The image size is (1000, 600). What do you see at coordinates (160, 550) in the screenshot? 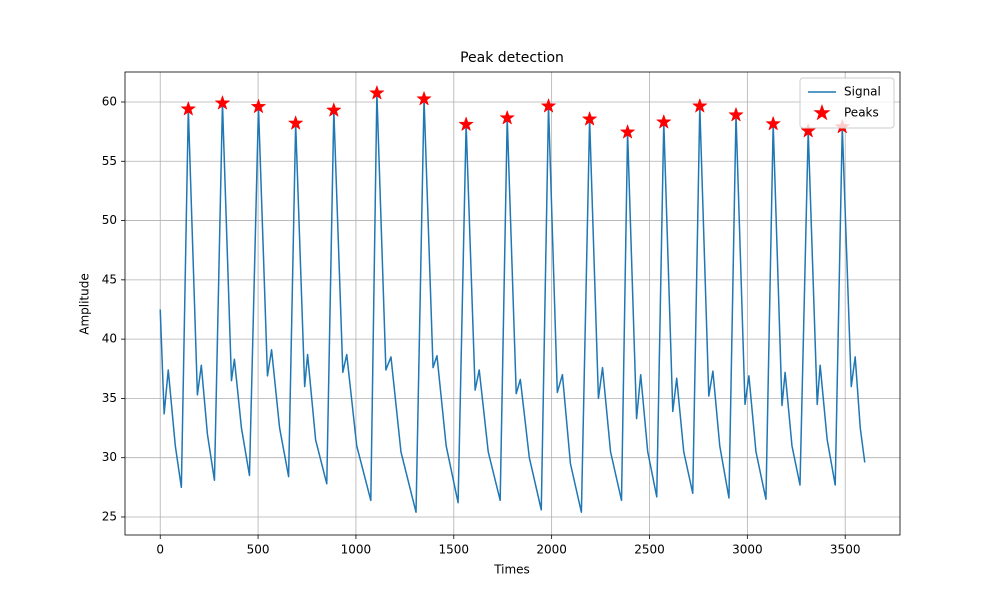
I see `x-tick-label: 0` at bounding box center [160, 550].